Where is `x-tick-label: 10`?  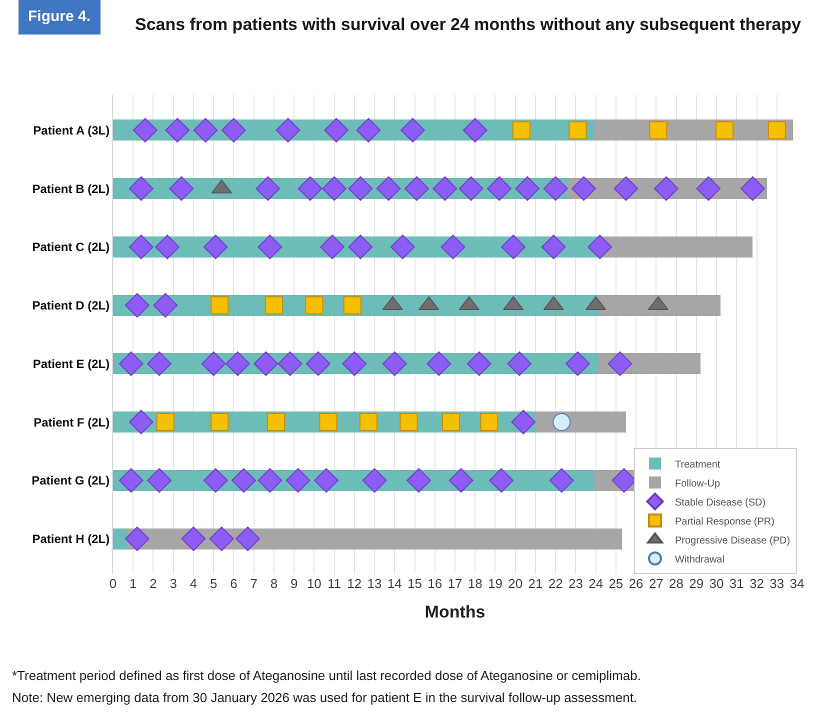
x-tick-label: 10 is located at coordinates (314, 583).